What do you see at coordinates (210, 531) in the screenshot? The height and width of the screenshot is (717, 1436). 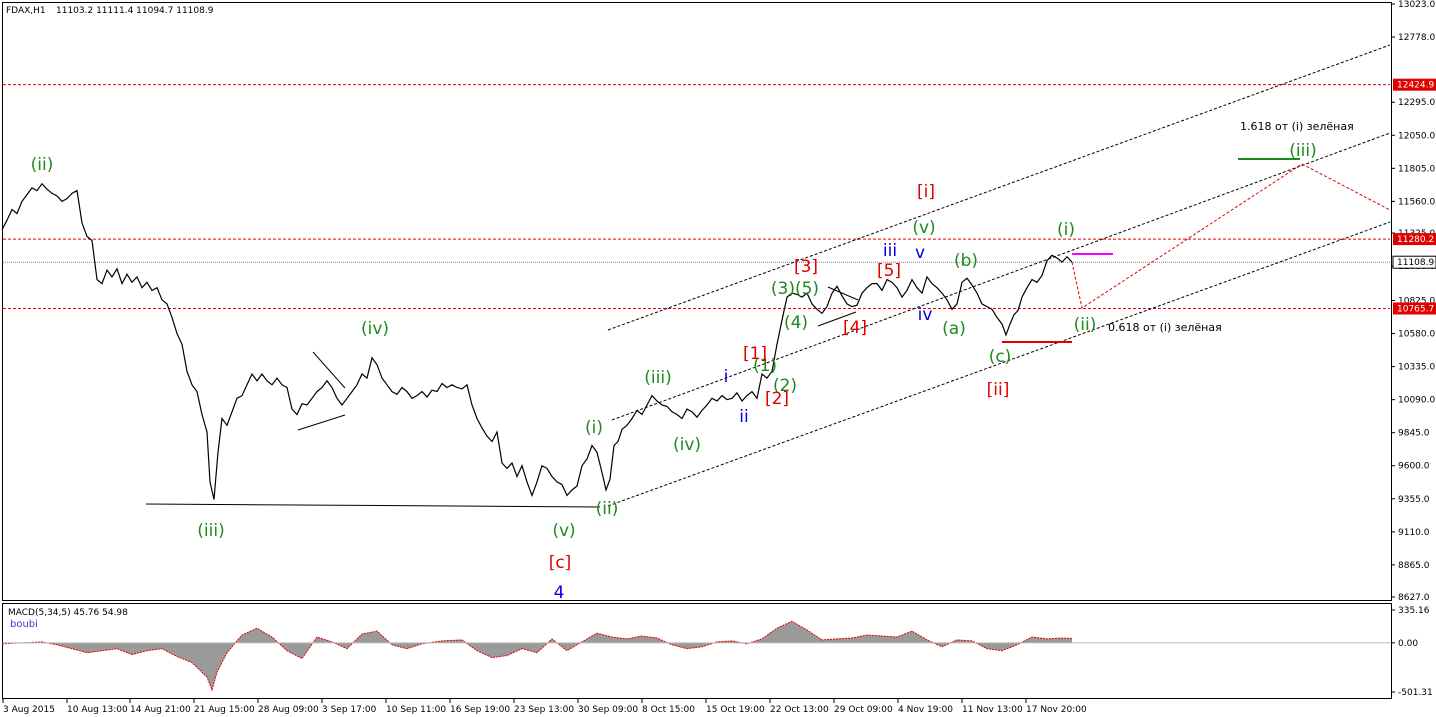 I see `wave-label-1: (iii)` at bounding box center [210, 531].